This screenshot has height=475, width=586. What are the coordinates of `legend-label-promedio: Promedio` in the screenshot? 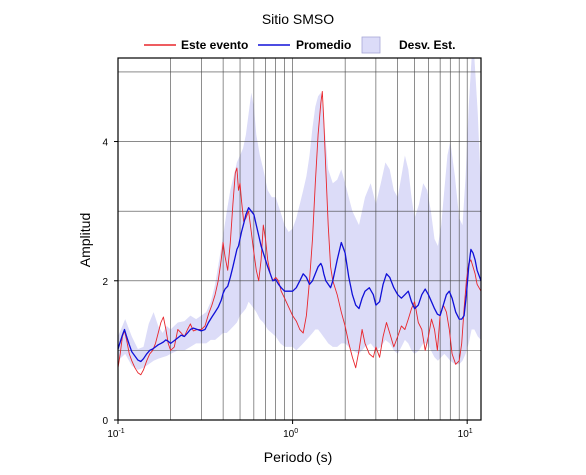 It's located at (323, 45).